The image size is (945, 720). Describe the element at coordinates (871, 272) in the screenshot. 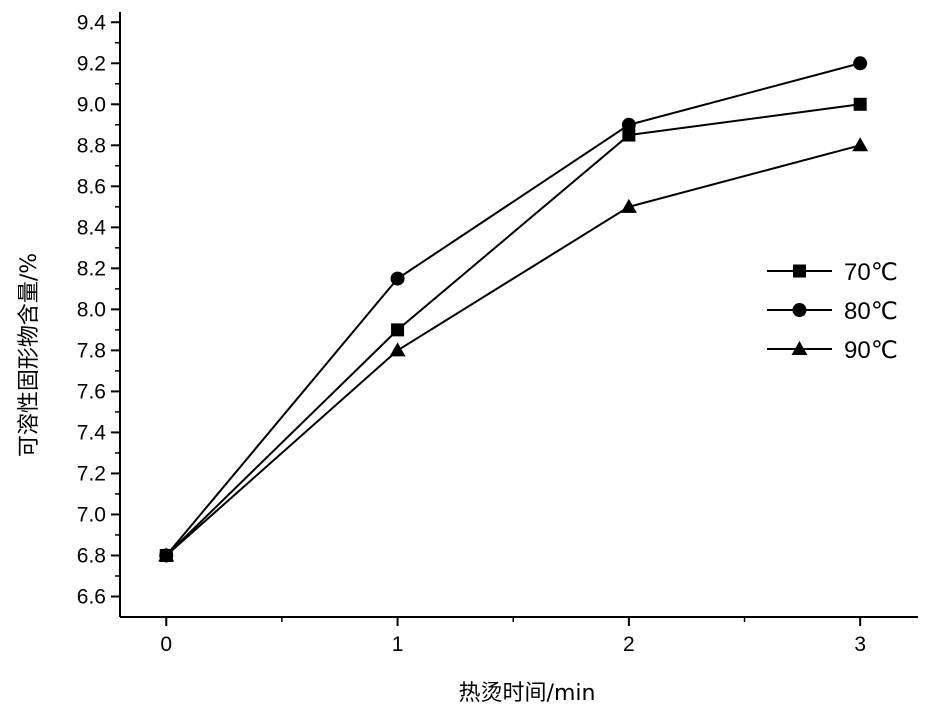

I see `legend-label: 70℃` at that location.